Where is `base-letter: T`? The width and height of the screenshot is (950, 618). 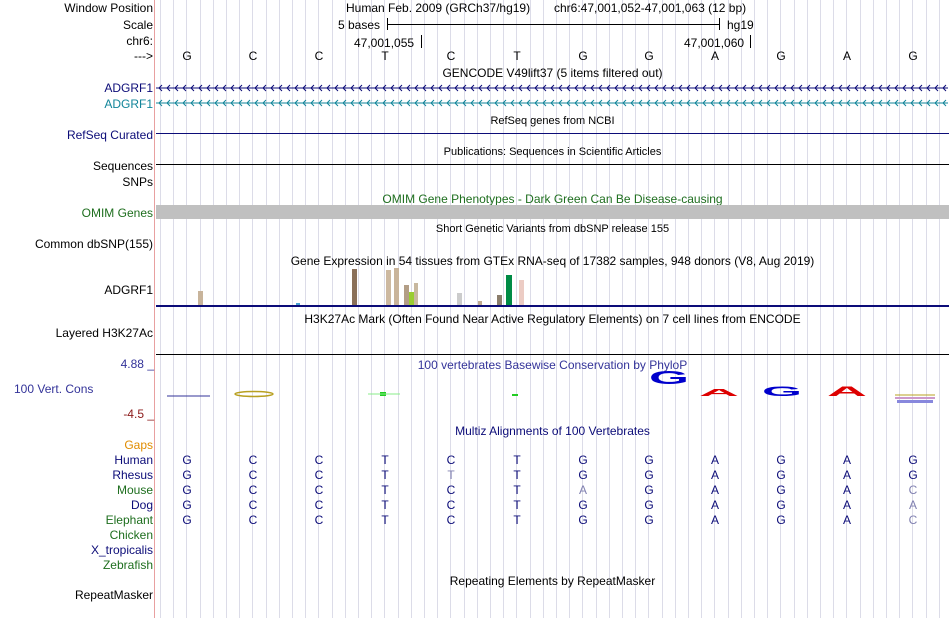
base-letter: T is located at coordinates (517, 56).